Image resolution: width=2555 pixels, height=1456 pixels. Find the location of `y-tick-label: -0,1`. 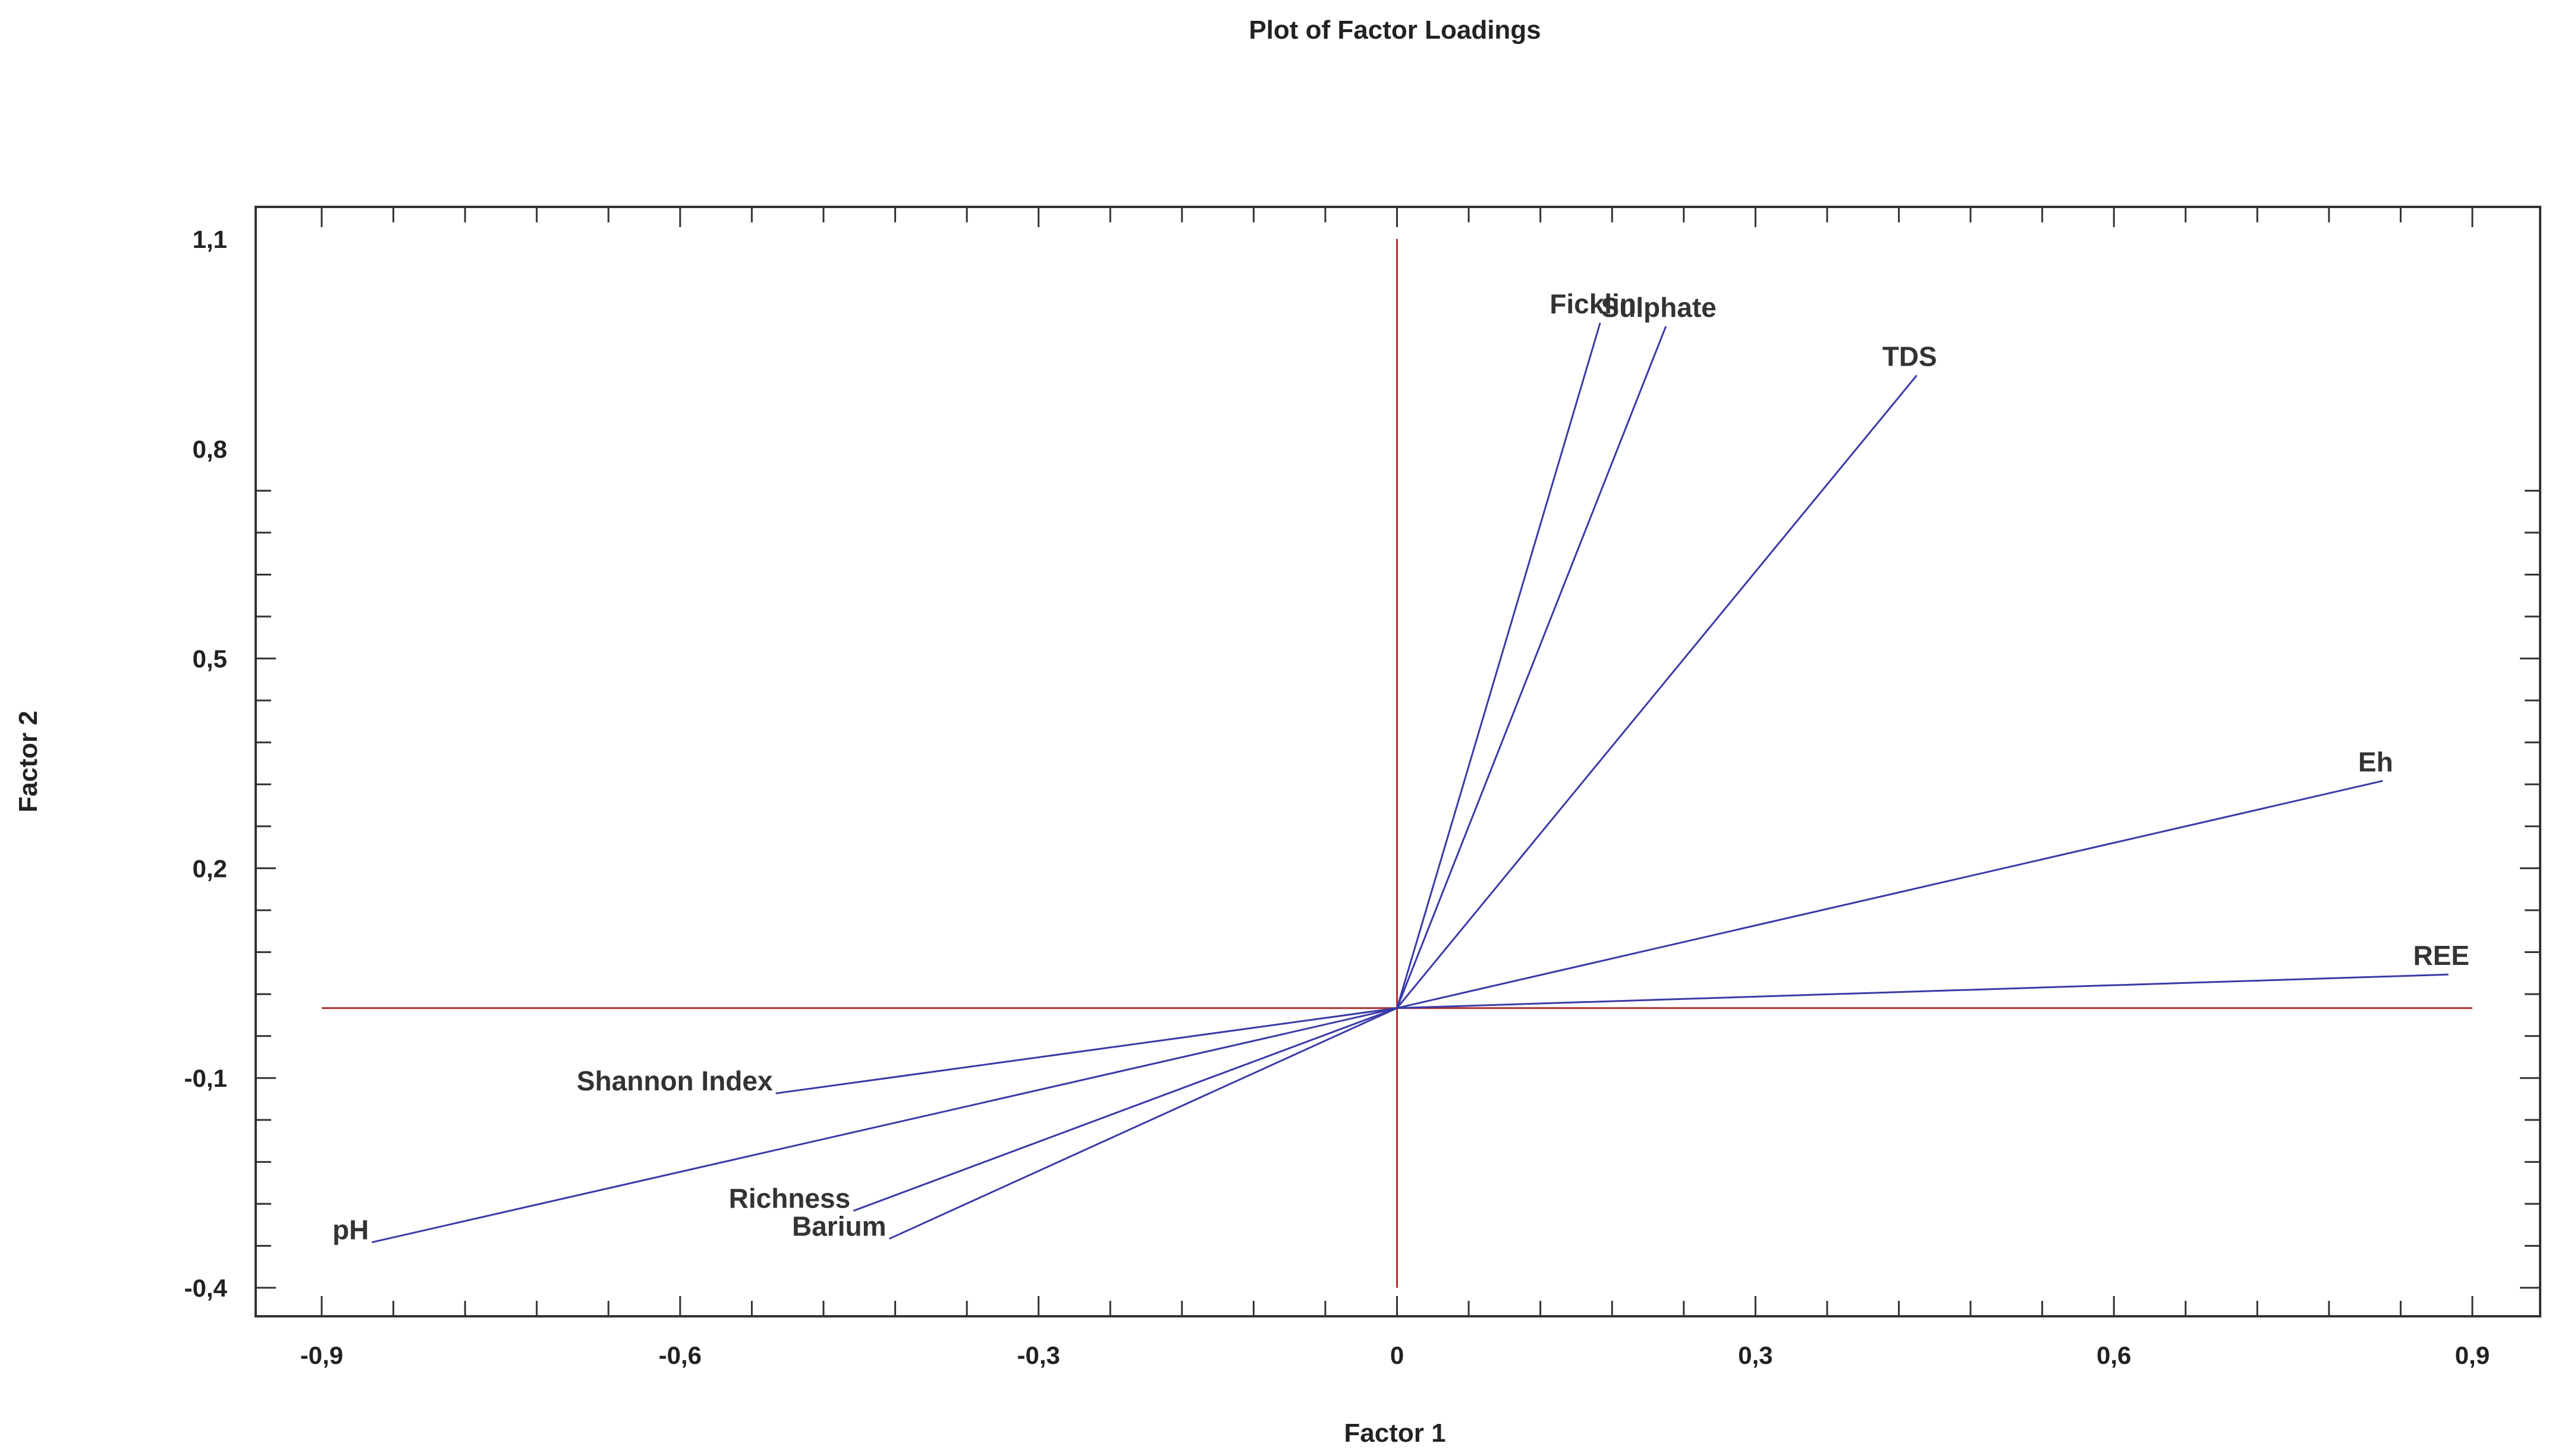

y-tick-label: -0,1 is located at coordinates (205, 1078).